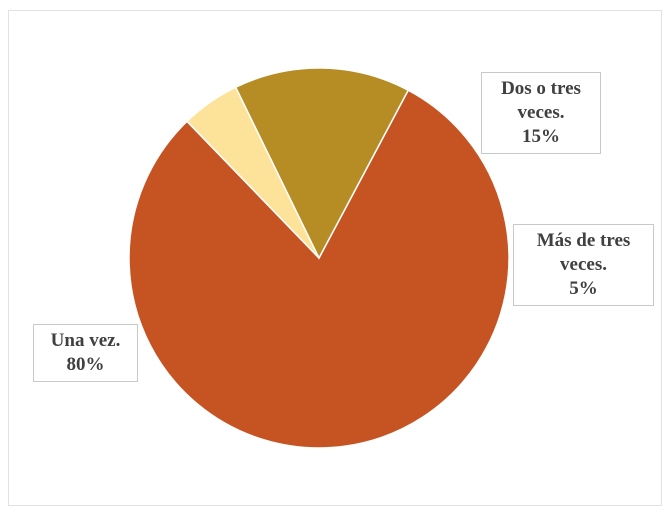 The image size is (672, 516). Describe the element at coordinates (541, 88) in the screenshot. I see `data-label-category: Dos o tres` at that location.